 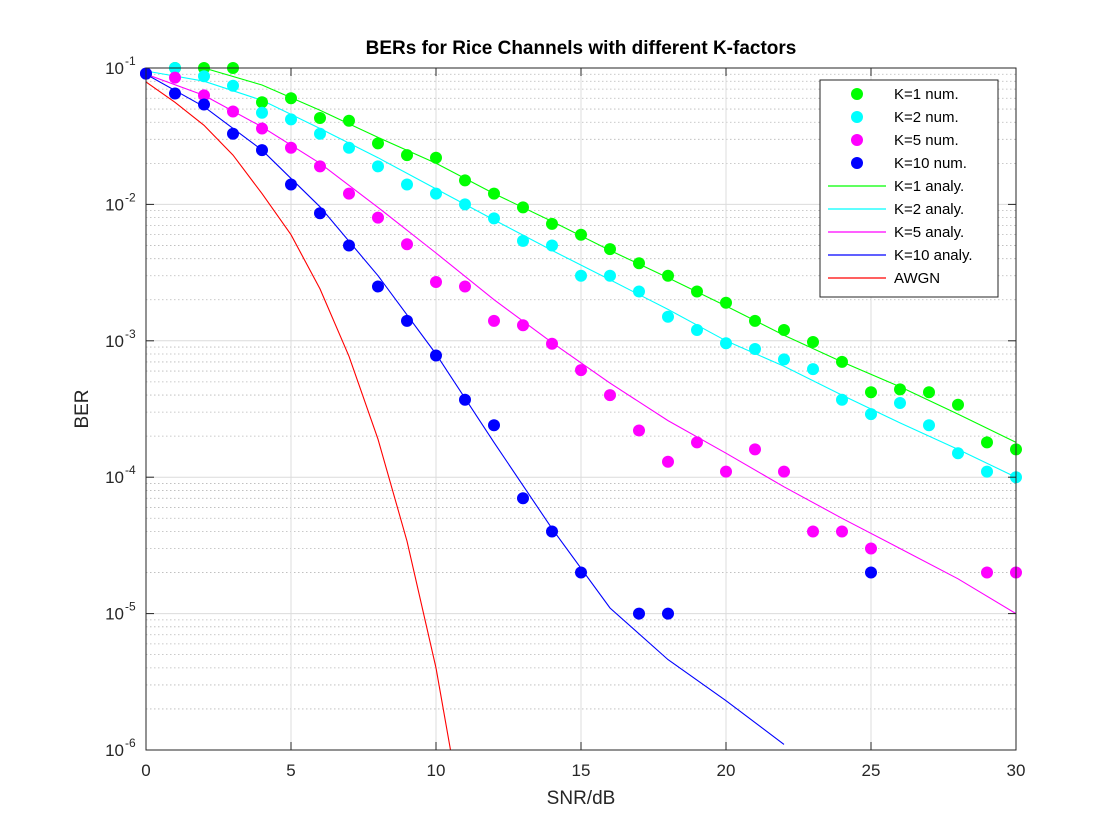 What do you see at coordinates (926, 117) in the screenshot?
I see `legend-label: K=2 num.` at bounding box center [926, 117].